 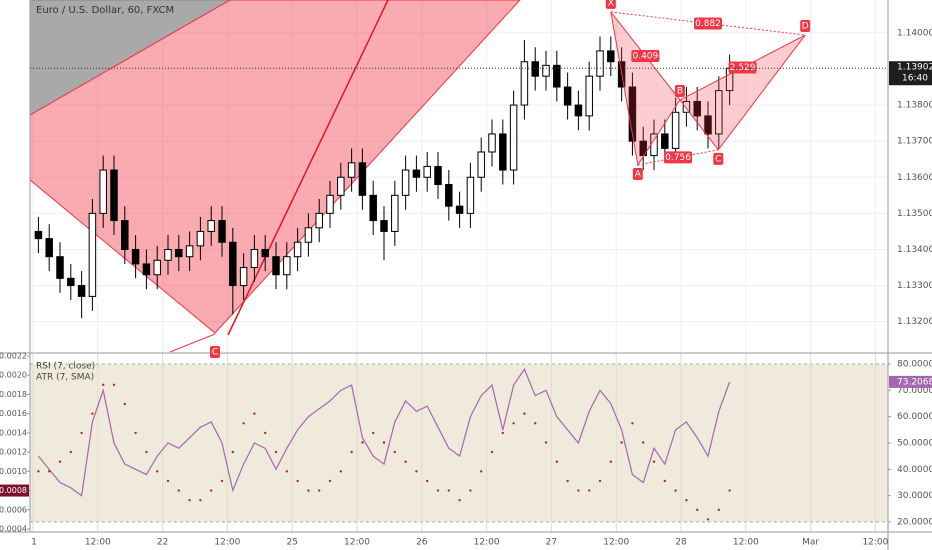 I want to click on atr-value-box, so click(x=14, y=490).